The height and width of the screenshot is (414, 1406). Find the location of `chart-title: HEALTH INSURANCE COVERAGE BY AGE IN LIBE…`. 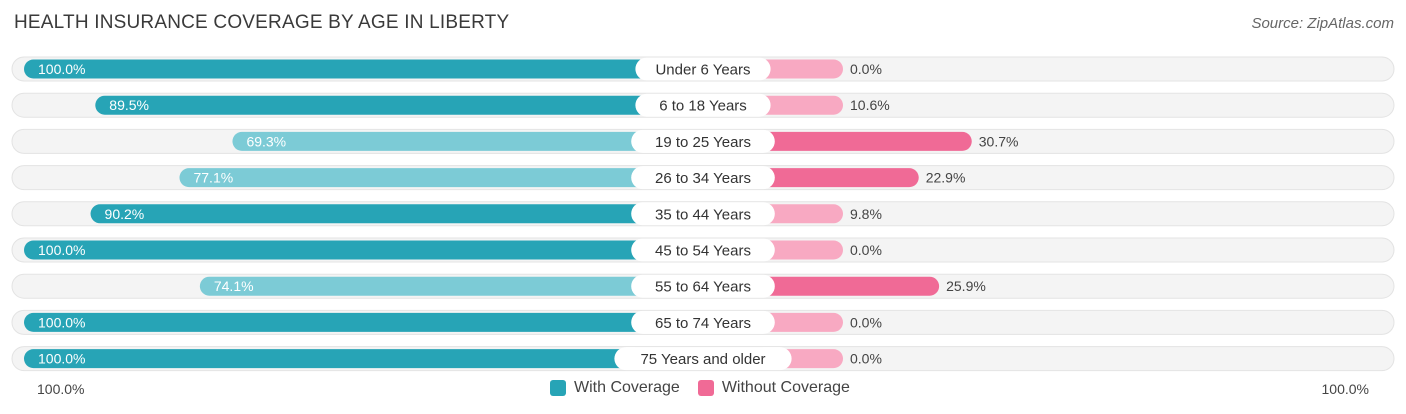

chart-title: HEALTH INSURANCE COVERAGE BY AGE IN LIBE… is located at coordinates (262, 22).